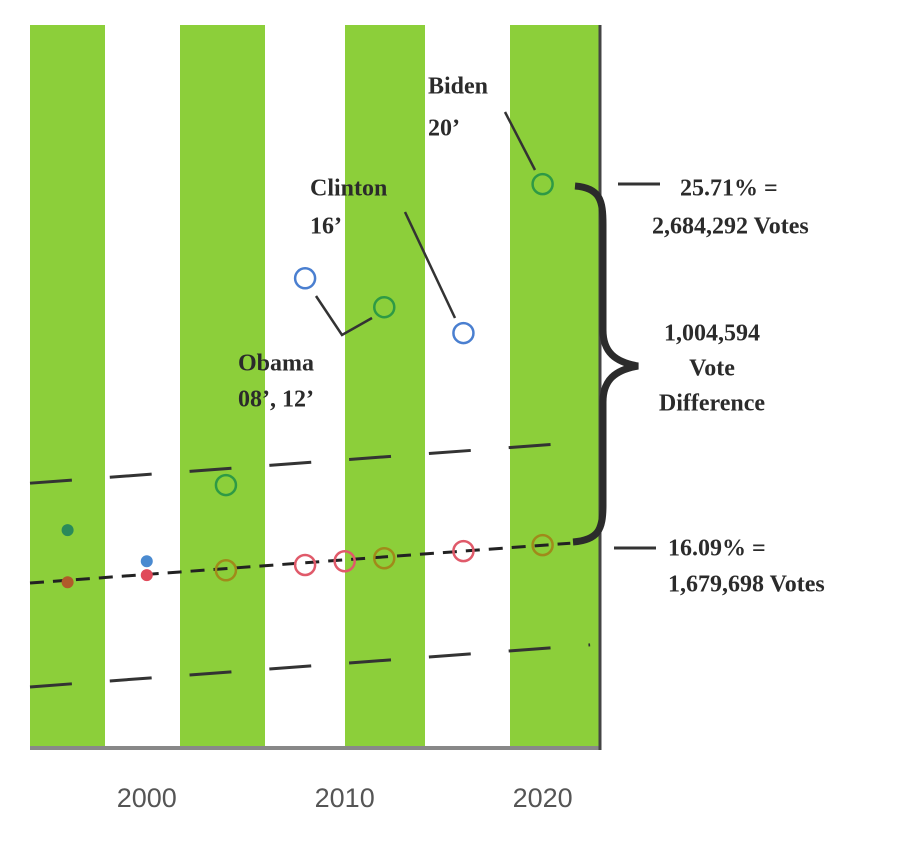  What do you see at coordinates (458, 87) in the screenshot?
I see `annotation: Biden` at bounding box center [458, 87].